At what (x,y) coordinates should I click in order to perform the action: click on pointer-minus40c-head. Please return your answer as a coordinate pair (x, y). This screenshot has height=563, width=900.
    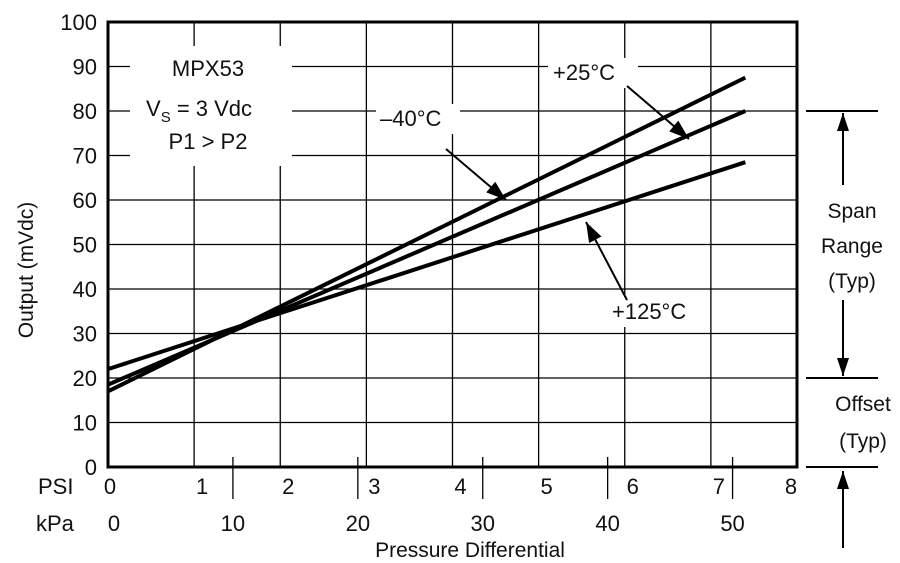
    Looking at the image, I should click on (496, 190).